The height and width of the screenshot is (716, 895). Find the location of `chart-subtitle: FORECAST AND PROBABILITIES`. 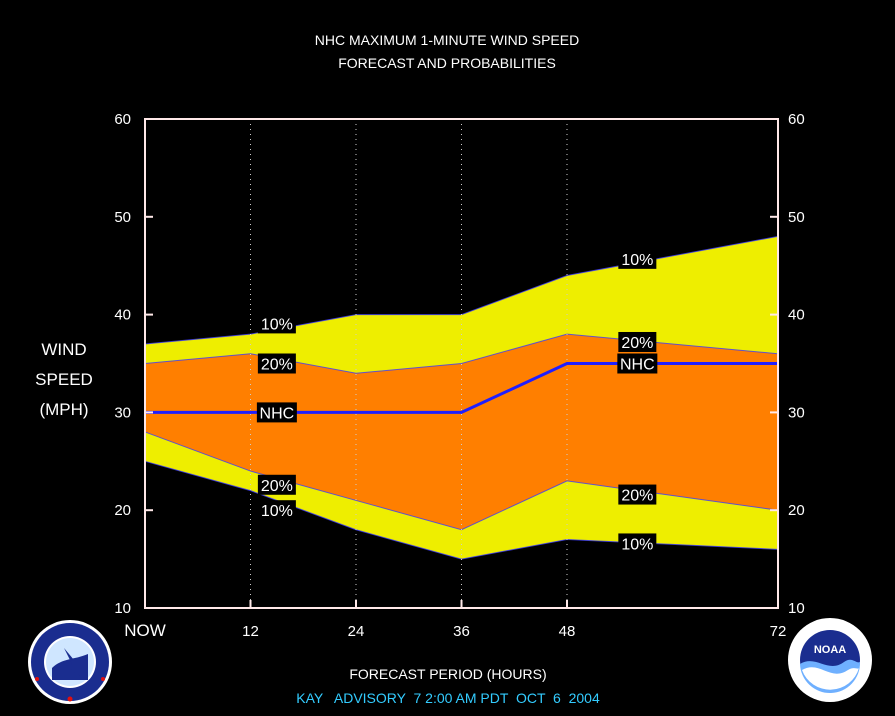

chart-subtitle: FORECAST AND PROBABILITIES is located at coordinates (447, 63).